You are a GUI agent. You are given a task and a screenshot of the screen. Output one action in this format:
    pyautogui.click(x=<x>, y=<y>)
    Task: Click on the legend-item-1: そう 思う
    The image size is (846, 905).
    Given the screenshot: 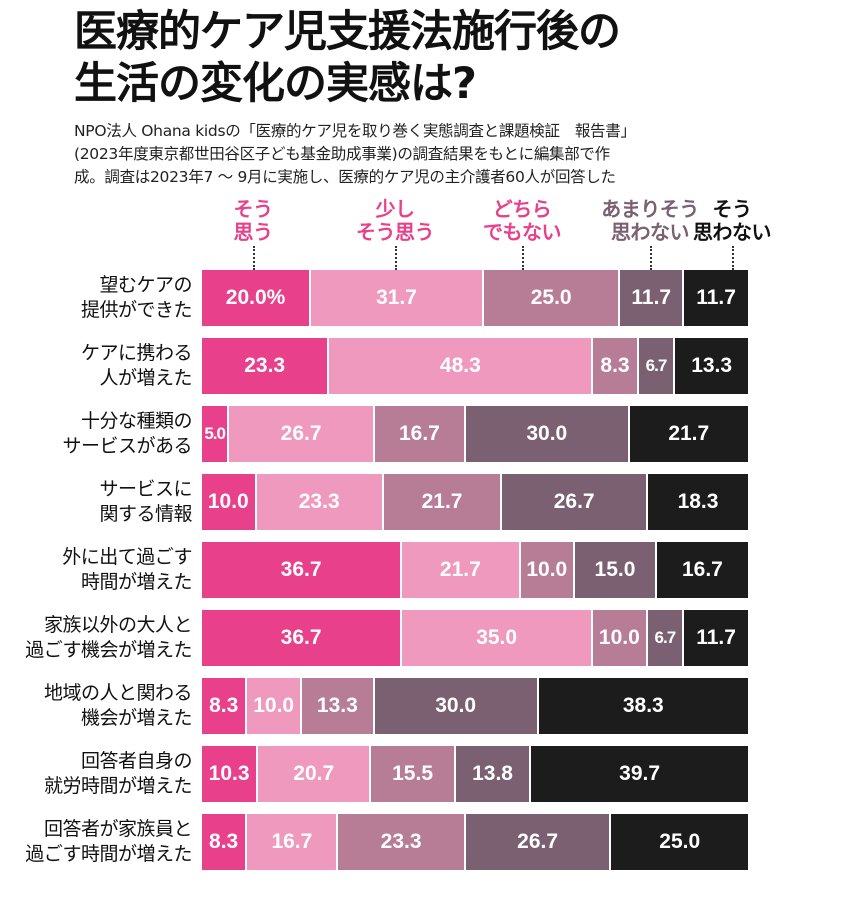 What is the action you would take?
    pyautogui.click(x=253, y=234)
    